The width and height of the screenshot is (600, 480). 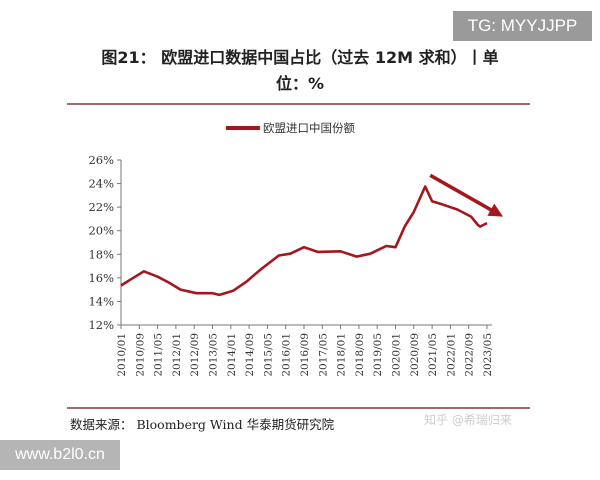 What do you see at coordinates (309, 128) in the screenshot?
I see `legend-label: 欧盟进口中国份额` at bounding box center [309, 128].